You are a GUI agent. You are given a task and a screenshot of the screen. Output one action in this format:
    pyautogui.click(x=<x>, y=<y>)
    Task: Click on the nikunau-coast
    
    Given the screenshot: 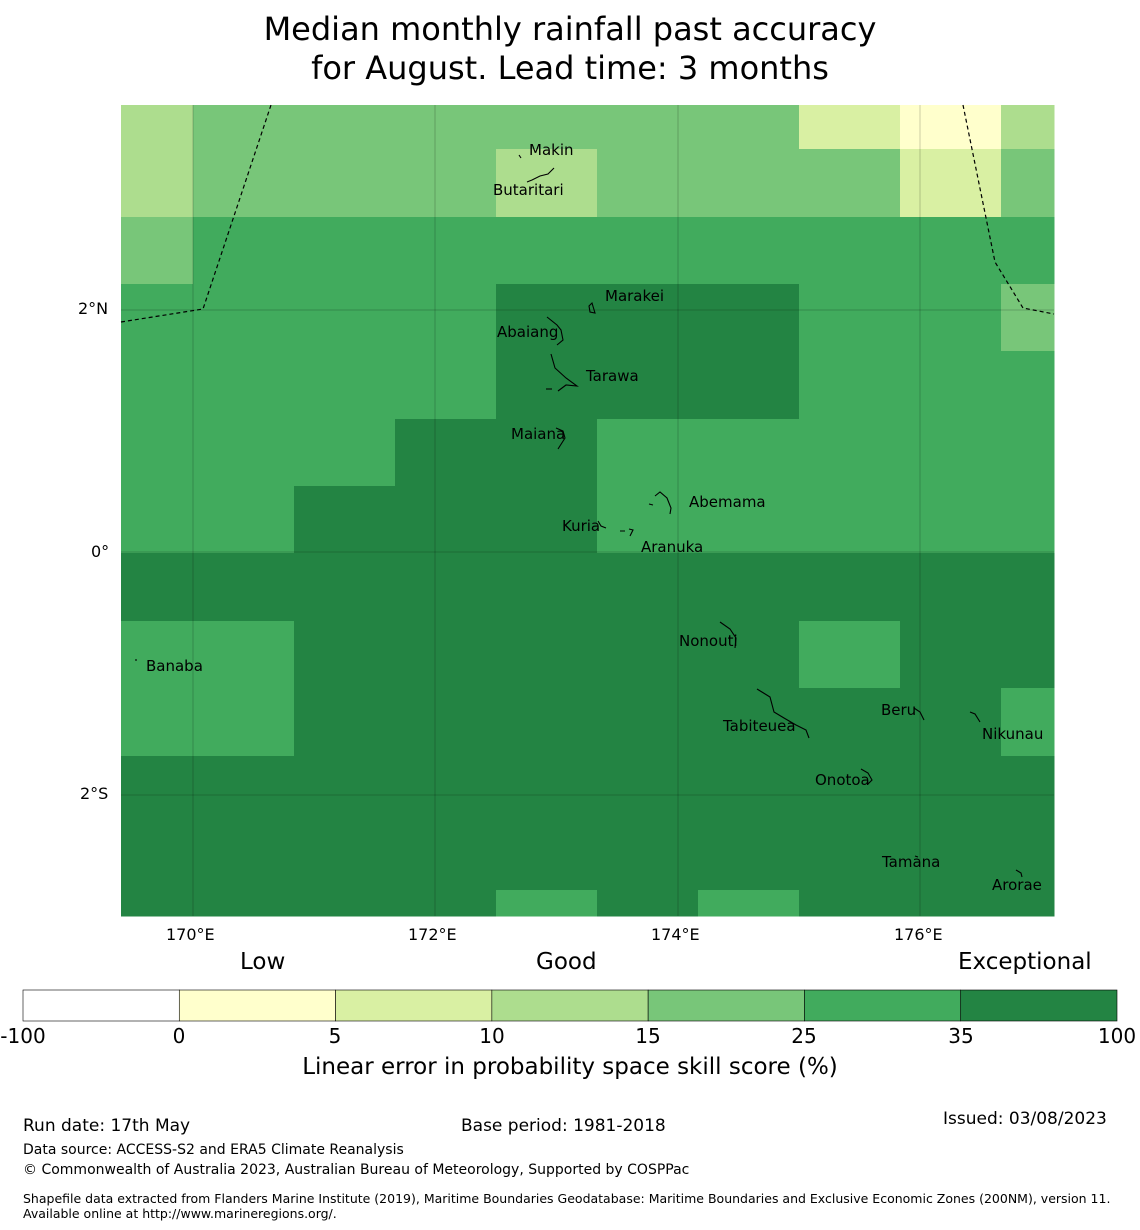 What is the action you would take?
    pyautogui.click(x=975, y=717)
    